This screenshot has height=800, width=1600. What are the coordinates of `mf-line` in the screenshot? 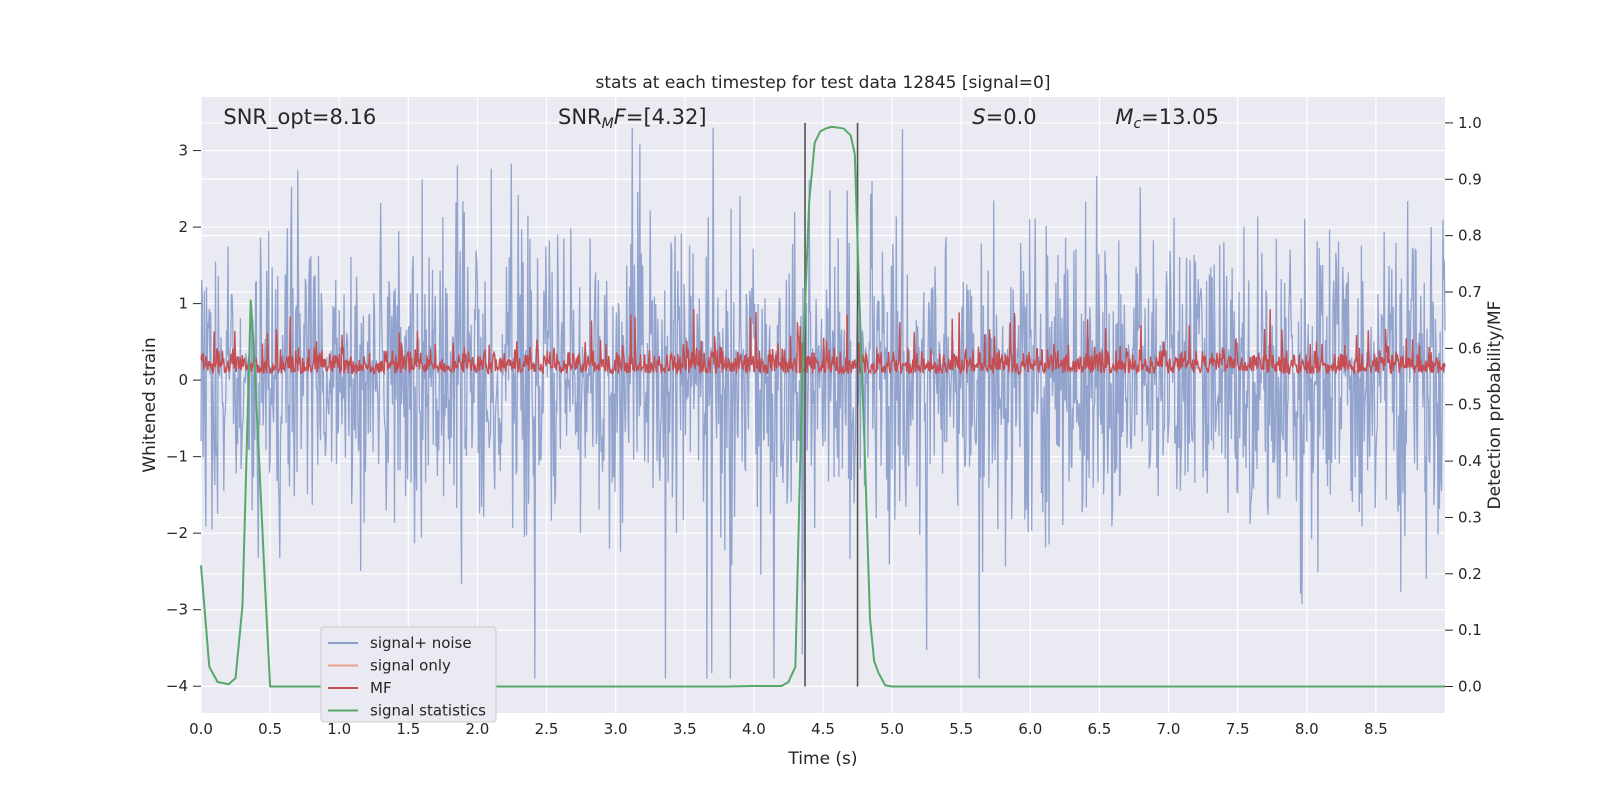 It's located at (823, 342).